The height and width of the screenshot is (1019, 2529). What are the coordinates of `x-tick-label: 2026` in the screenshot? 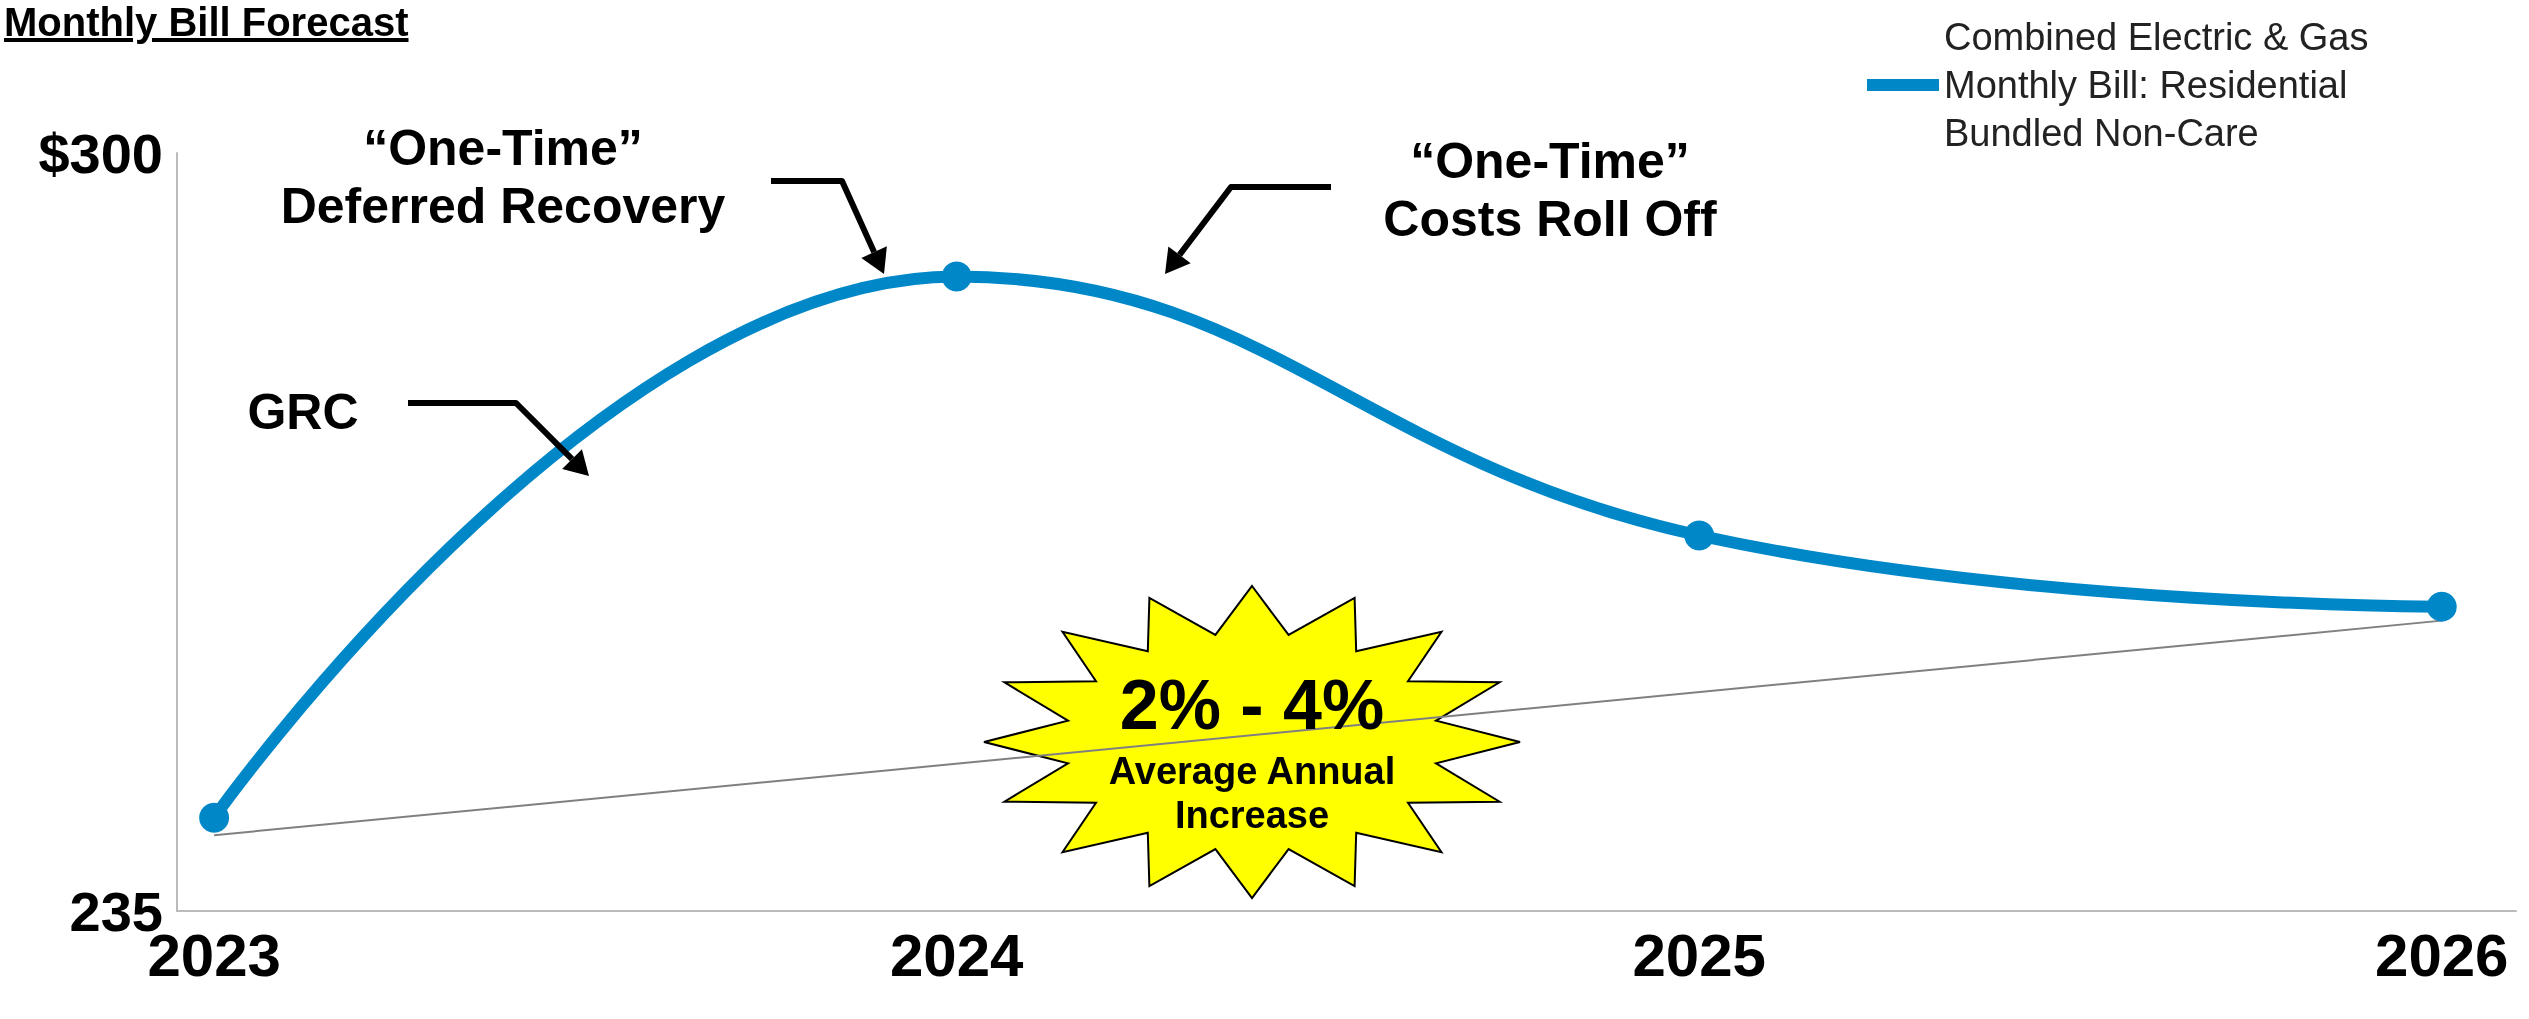 It's located at (2442, 955).